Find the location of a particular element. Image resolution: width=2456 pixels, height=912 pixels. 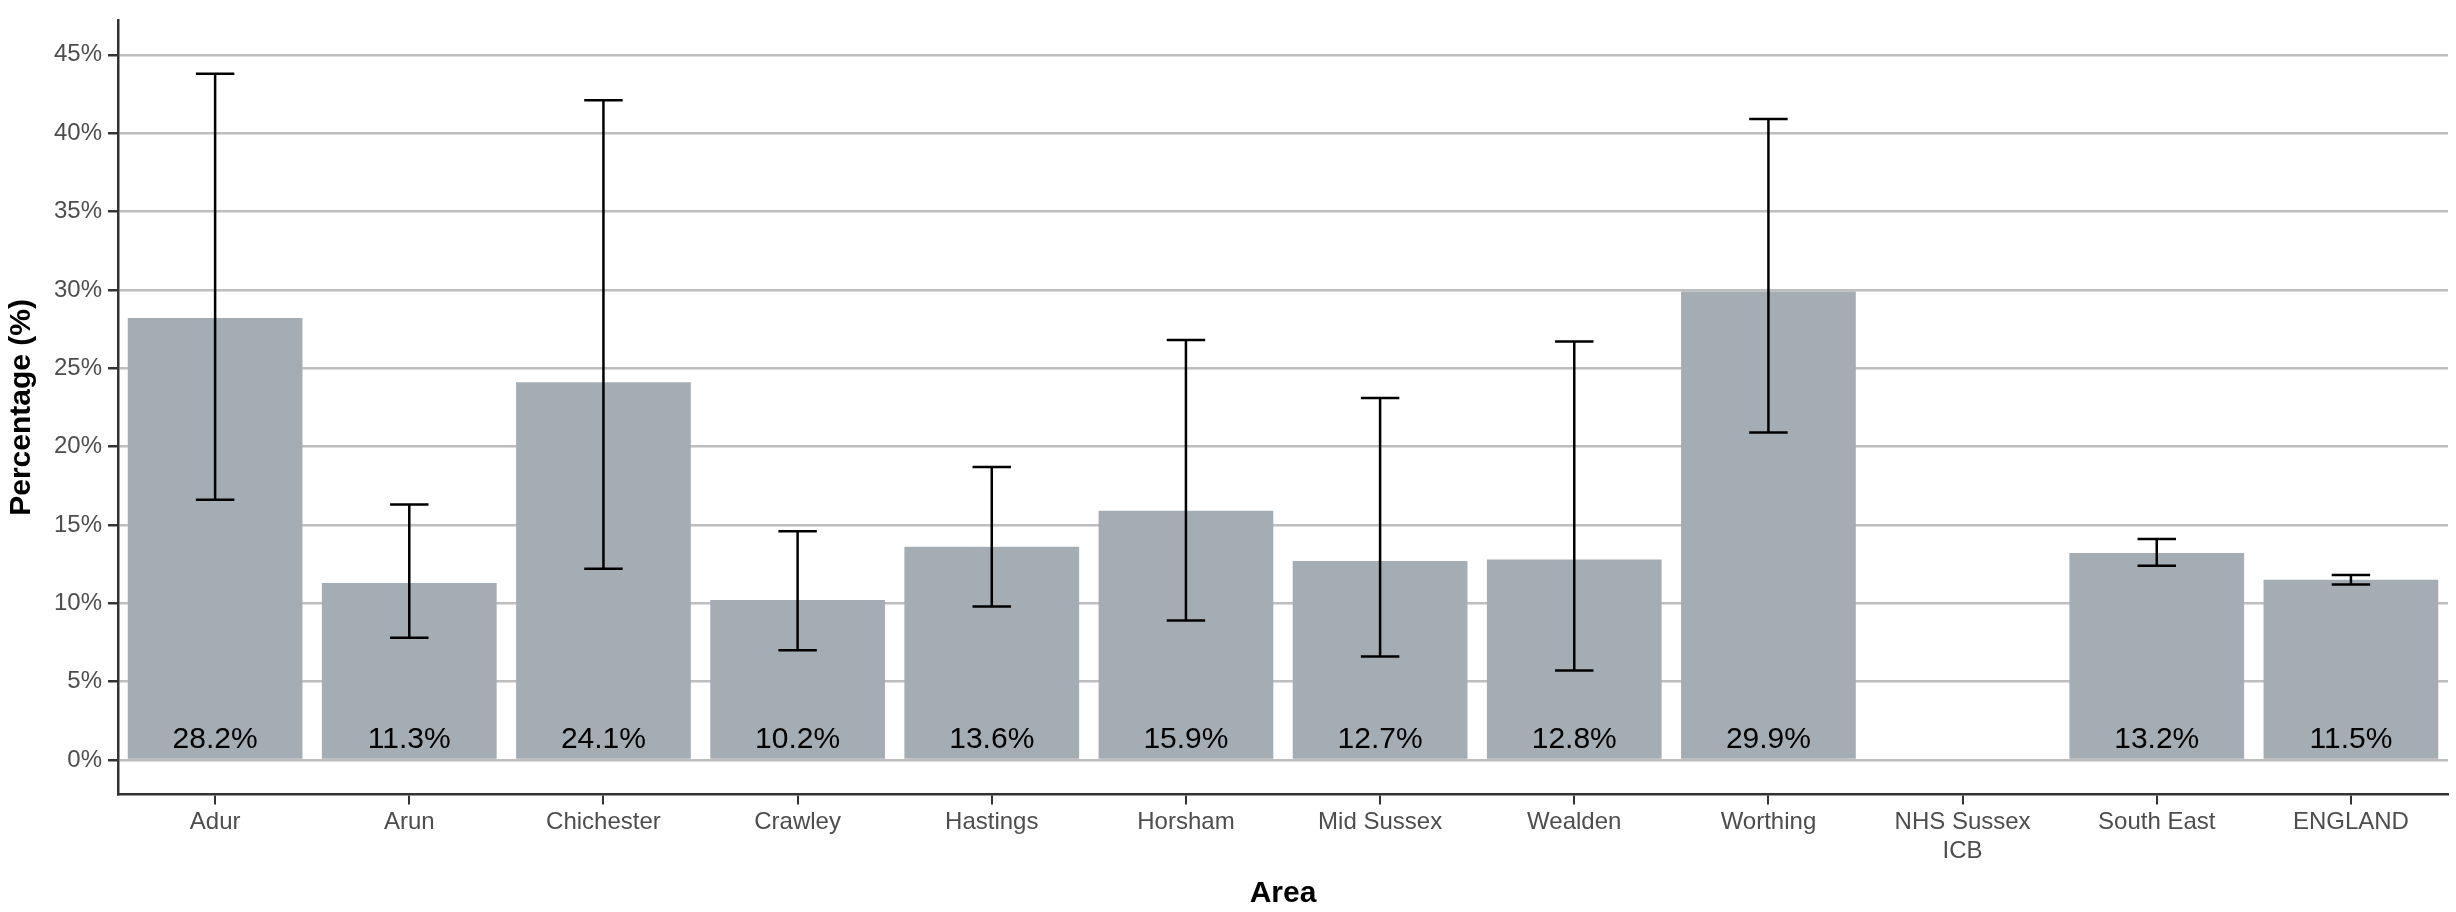

y-tick-label: 15% is located at coordinates (78, 523).